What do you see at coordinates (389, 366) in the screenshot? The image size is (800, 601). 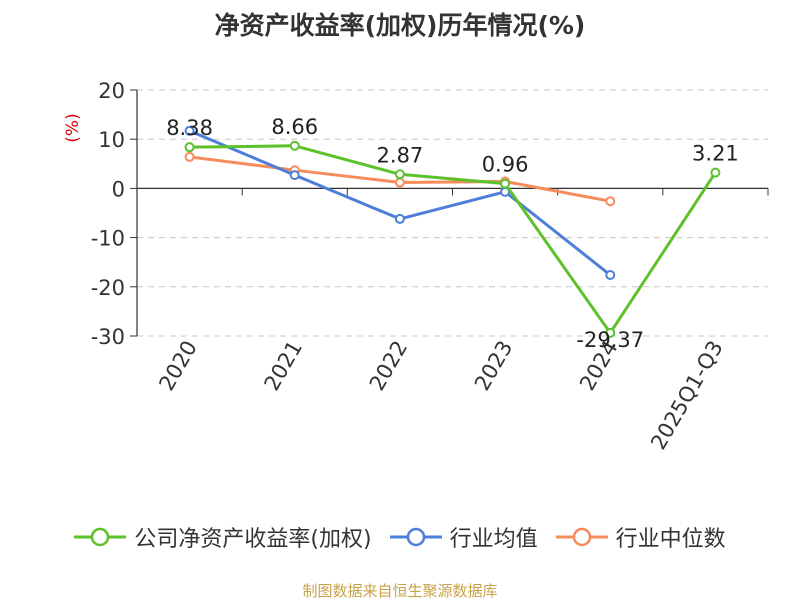 I see `x-tick-label-2: 2022` at bounding box center [389, 366].